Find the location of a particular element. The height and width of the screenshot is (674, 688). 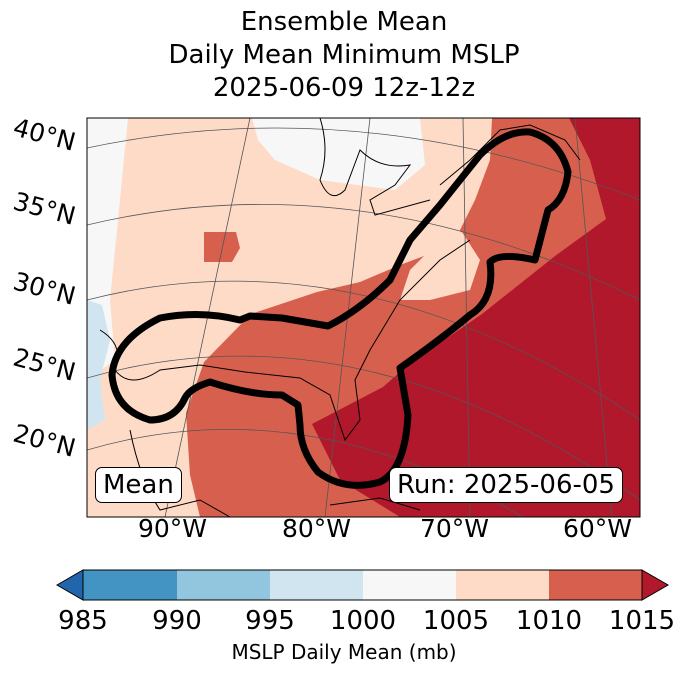

field-1010-blob is located at coordinates (222, 247).